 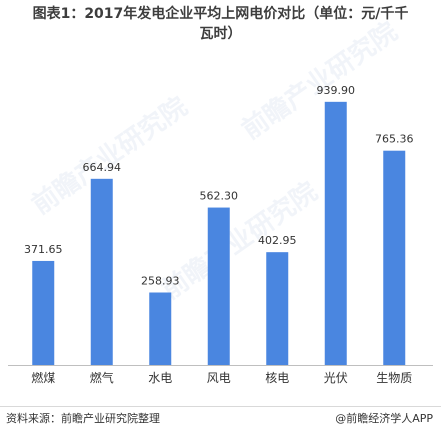 I want to click on value-label-3: 258.93, so click(x=160, y=280).